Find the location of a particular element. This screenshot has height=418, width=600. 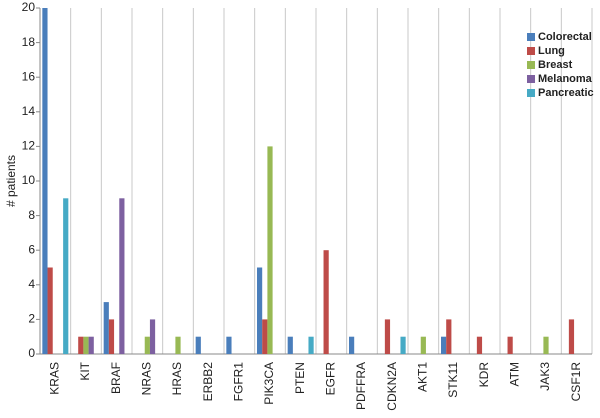

y-tick-label: 16 is located at coordinates (29, 76).